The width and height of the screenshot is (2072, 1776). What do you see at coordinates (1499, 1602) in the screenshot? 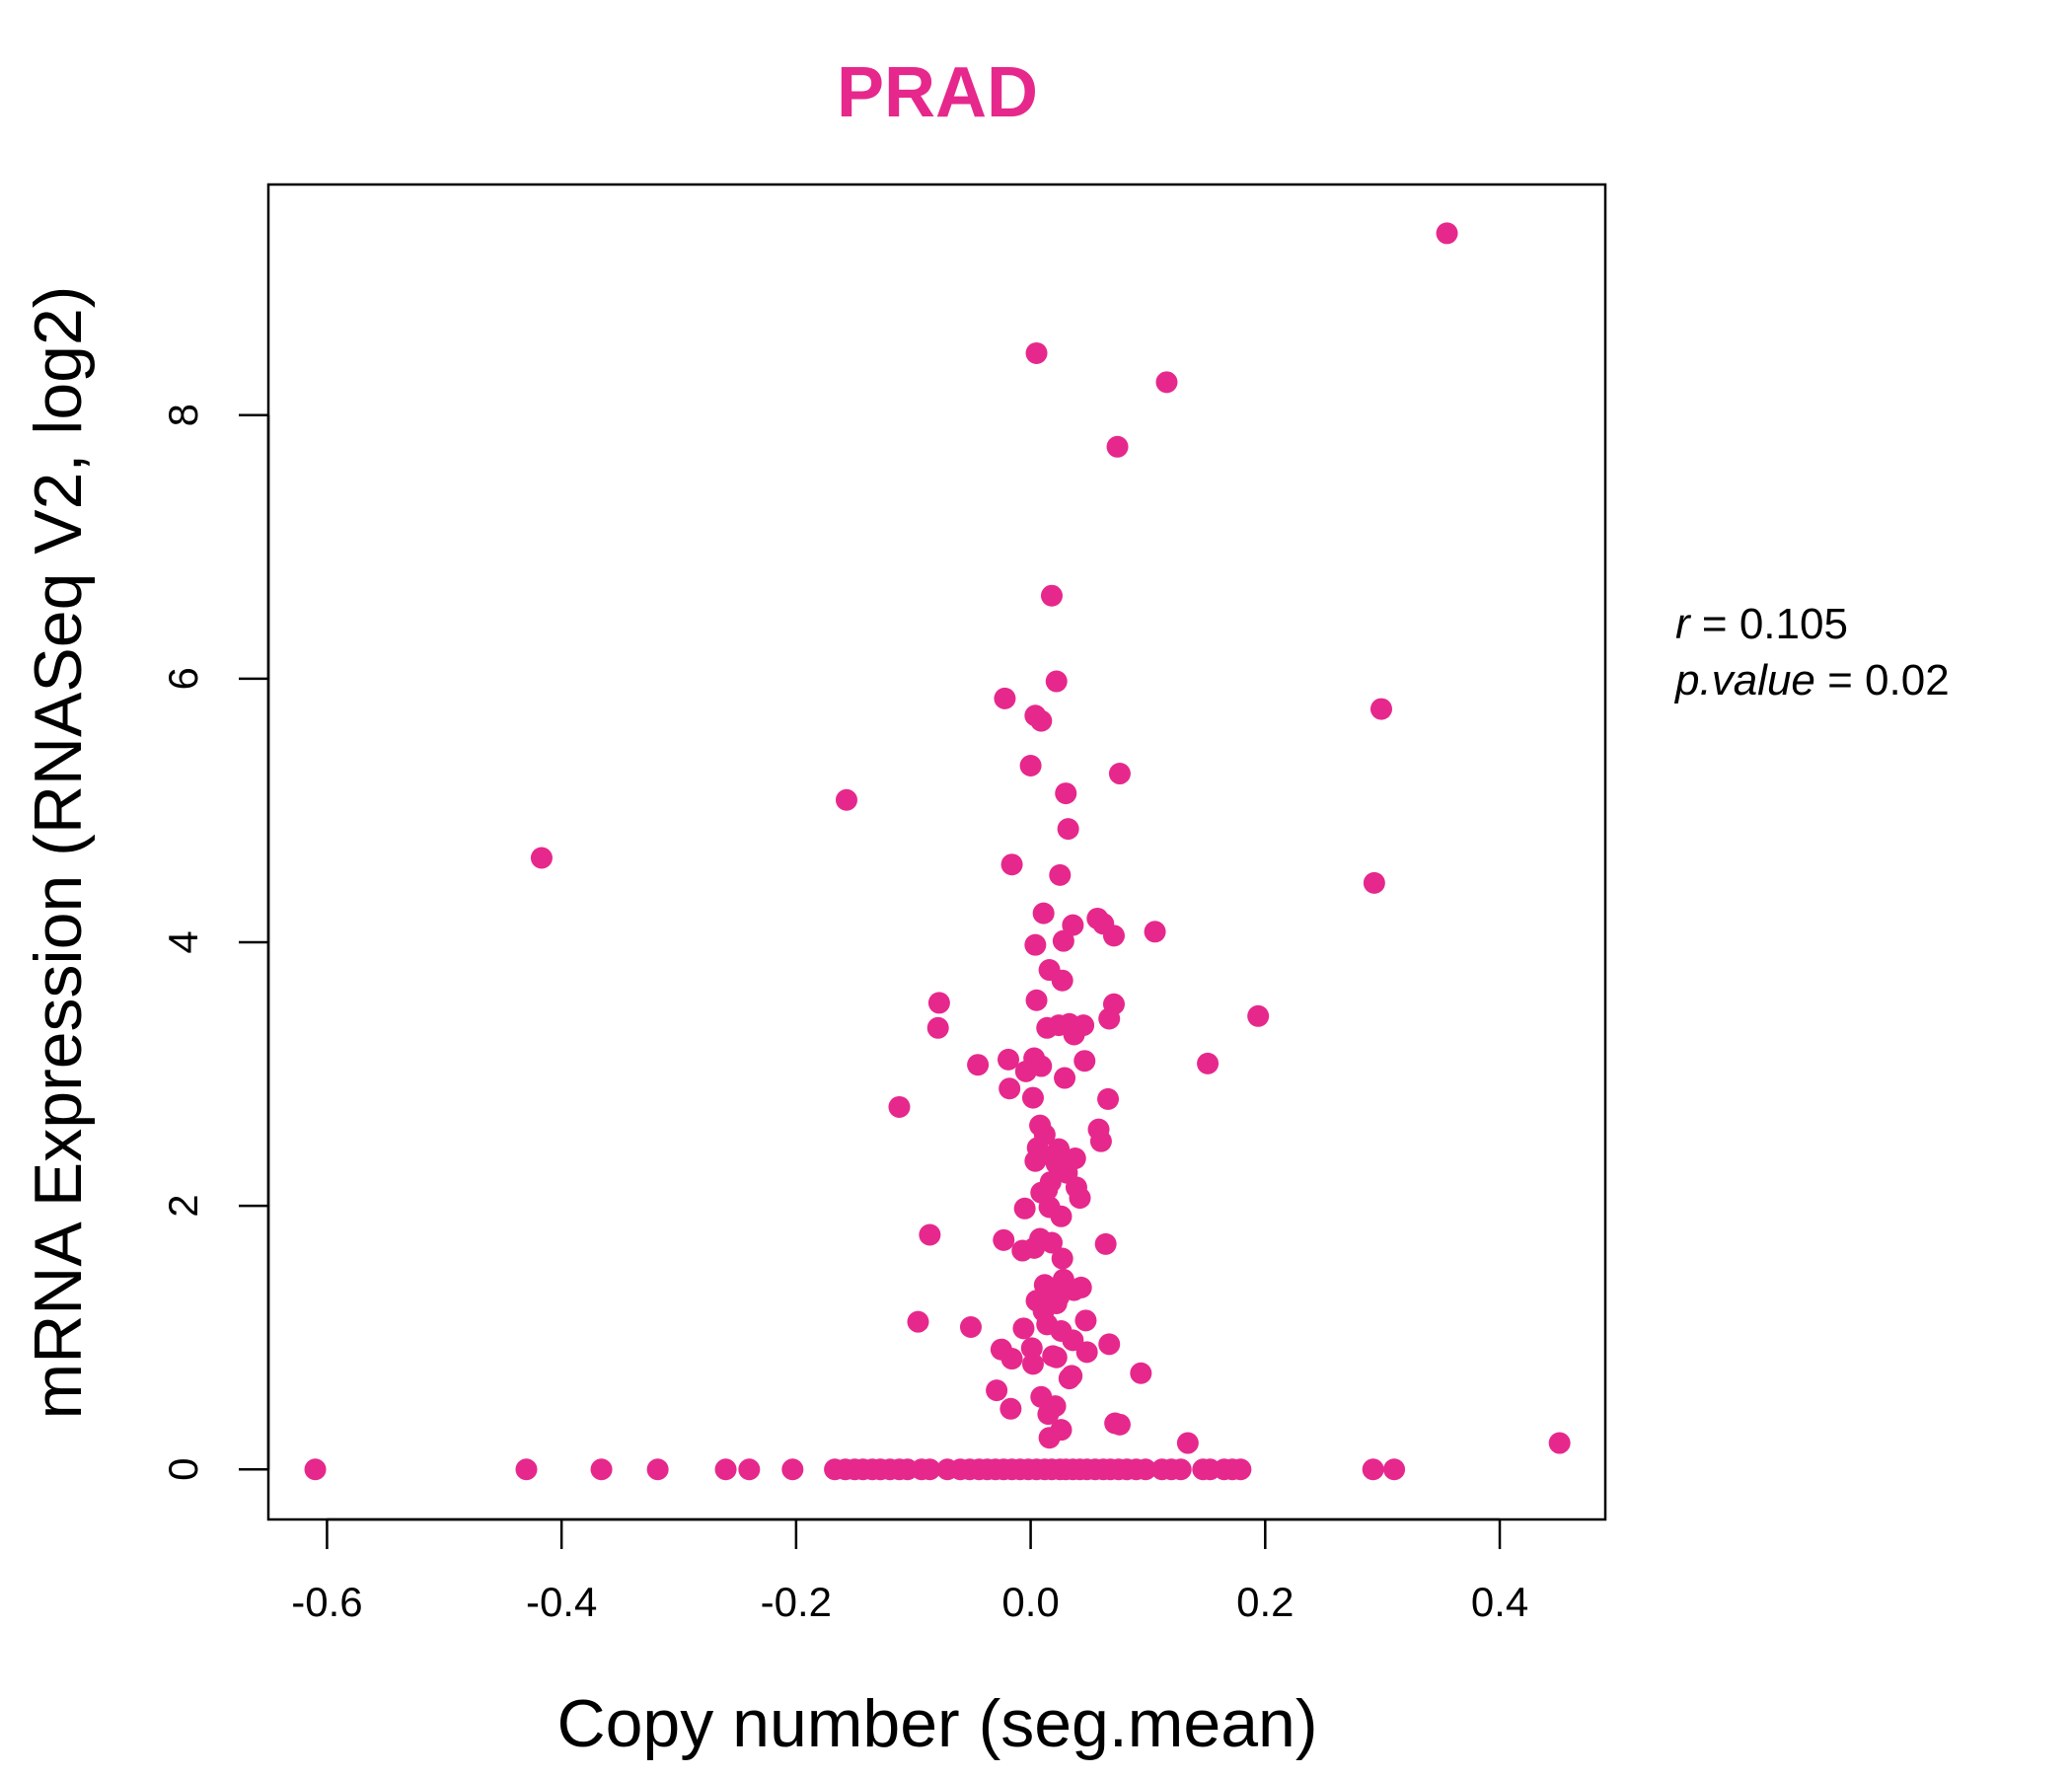
I see `x-tick-label: 0.4` at bounding box center [1499, 1602].